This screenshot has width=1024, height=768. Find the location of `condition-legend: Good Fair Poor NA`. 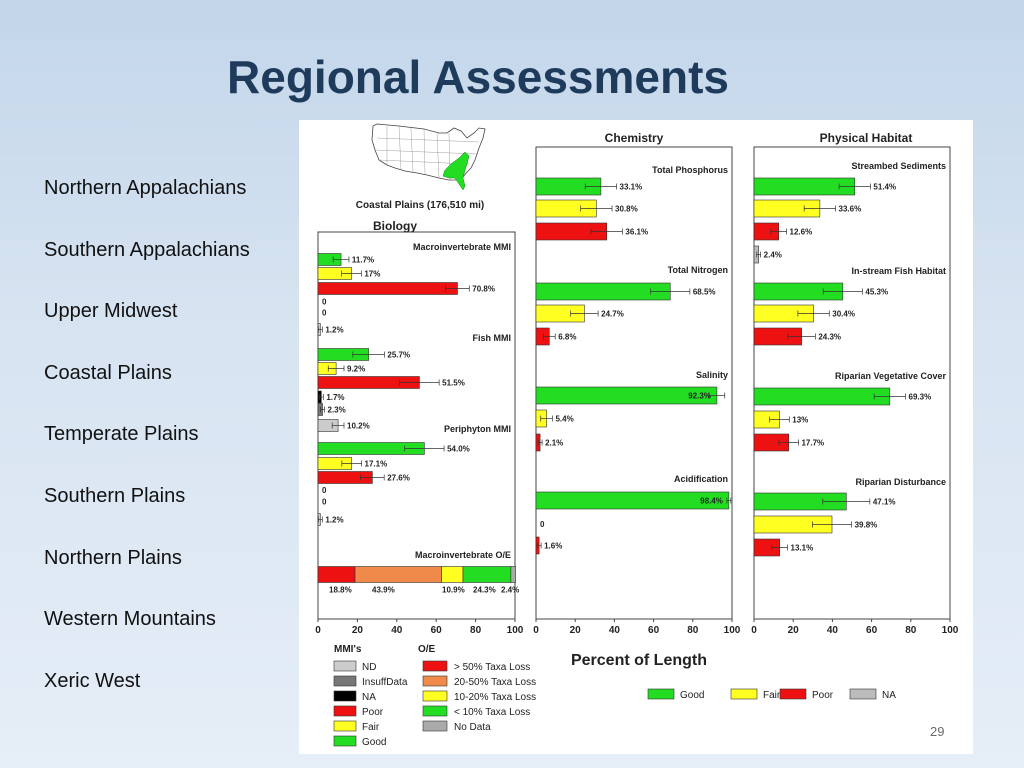

condition-legend: Good Fair Poor NA is located at coordinates (771, 694).